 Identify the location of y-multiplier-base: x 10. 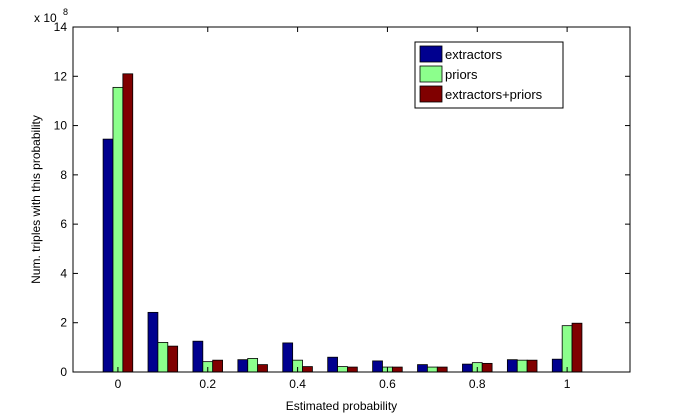
(45, 18).